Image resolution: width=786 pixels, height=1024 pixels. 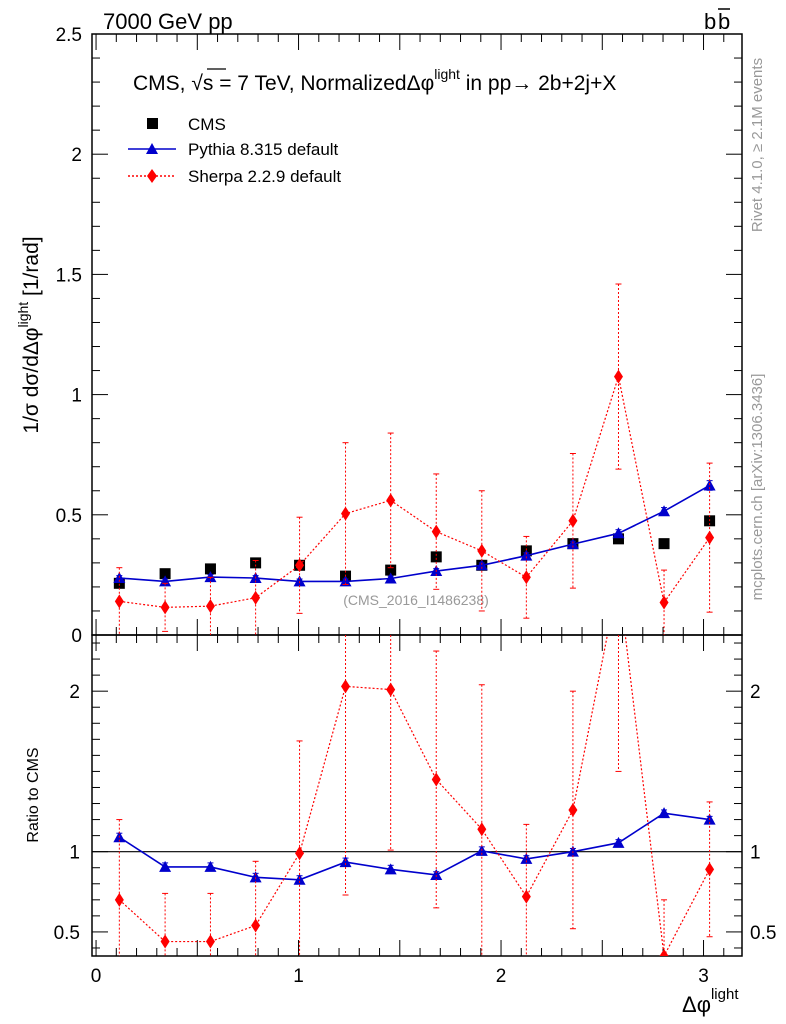 What do you see at coordinates (703, 976) in the screenshot?
I see `x-tick-label: 3` at bounding box center [703, 976].